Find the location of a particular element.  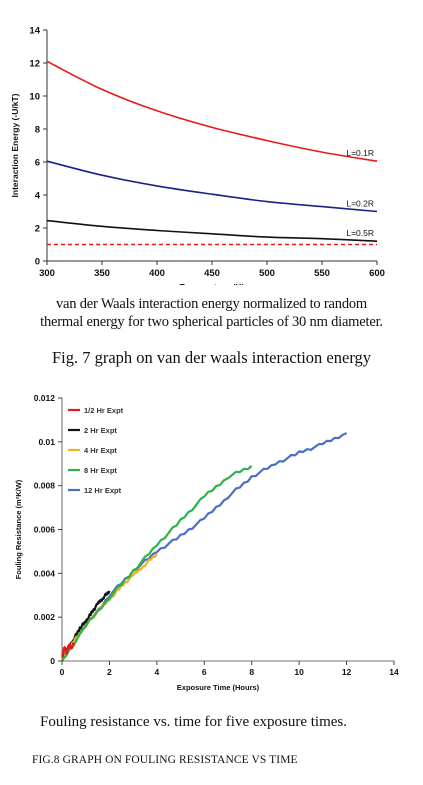

legend-label: 12 Hr Expt is located at coordinates (103, 490).